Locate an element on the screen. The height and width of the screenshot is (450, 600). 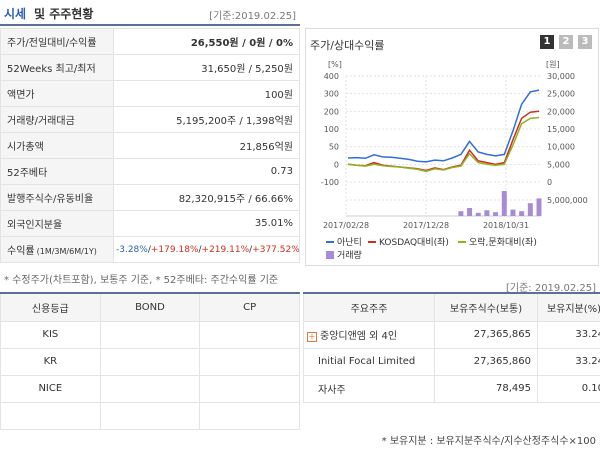
holder-name: Initial Focal Limited is located at coordinates (367, 361).